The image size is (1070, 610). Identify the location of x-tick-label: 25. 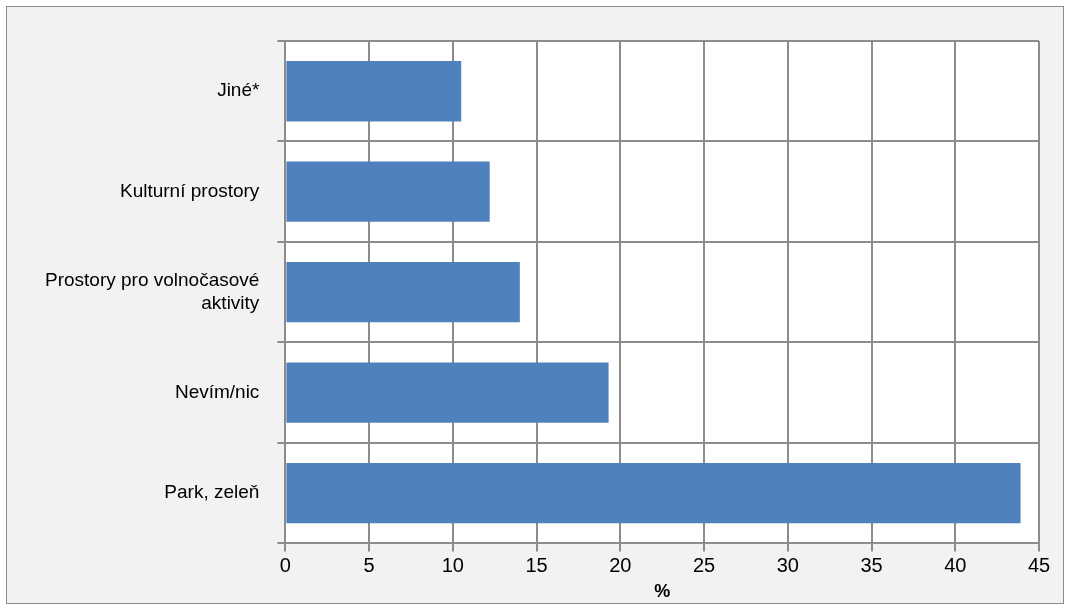
(704, 564).